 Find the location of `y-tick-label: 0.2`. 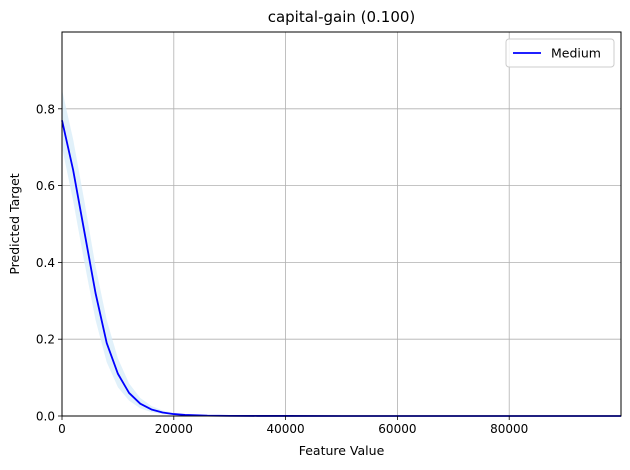

y-tick-label: 0.2 is located at coordinates (45, 340).